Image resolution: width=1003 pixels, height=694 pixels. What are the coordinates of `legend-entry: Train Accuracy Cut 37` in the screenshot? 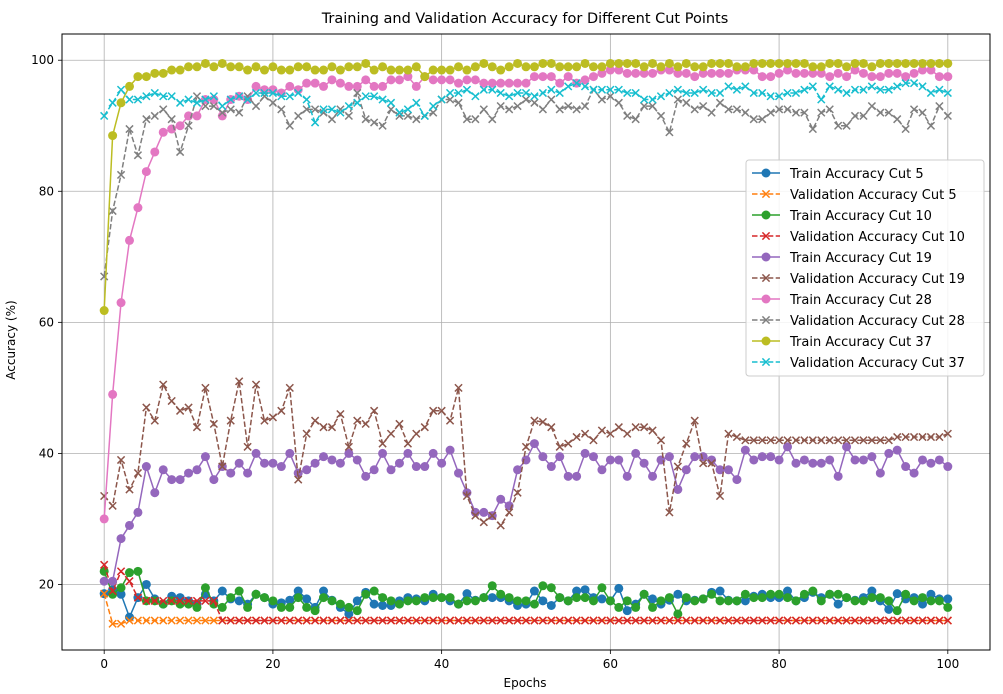 It's located at (842, 342).